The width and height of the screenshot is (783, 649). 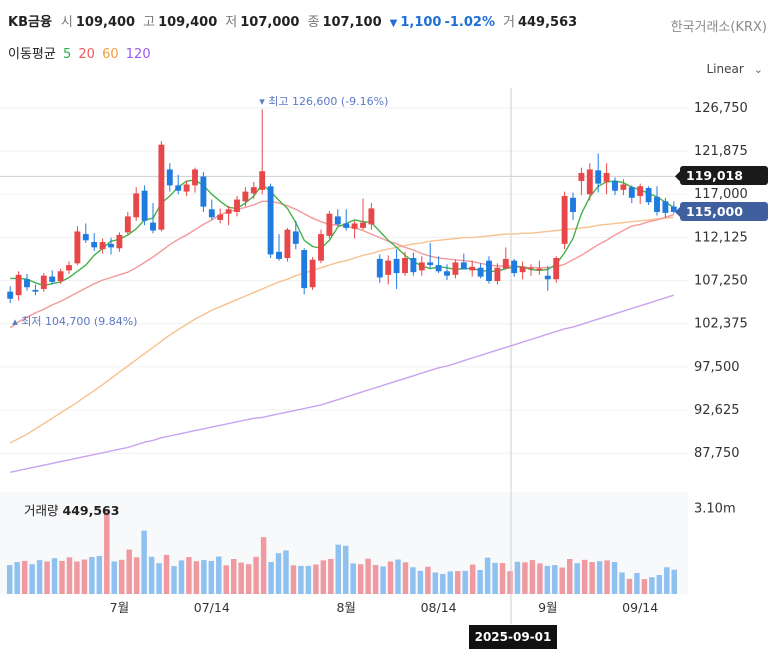 What do you see at coordinates (231, 22) in the screenshot?
I see `low-label: 저` at bounding box center [231, 22].